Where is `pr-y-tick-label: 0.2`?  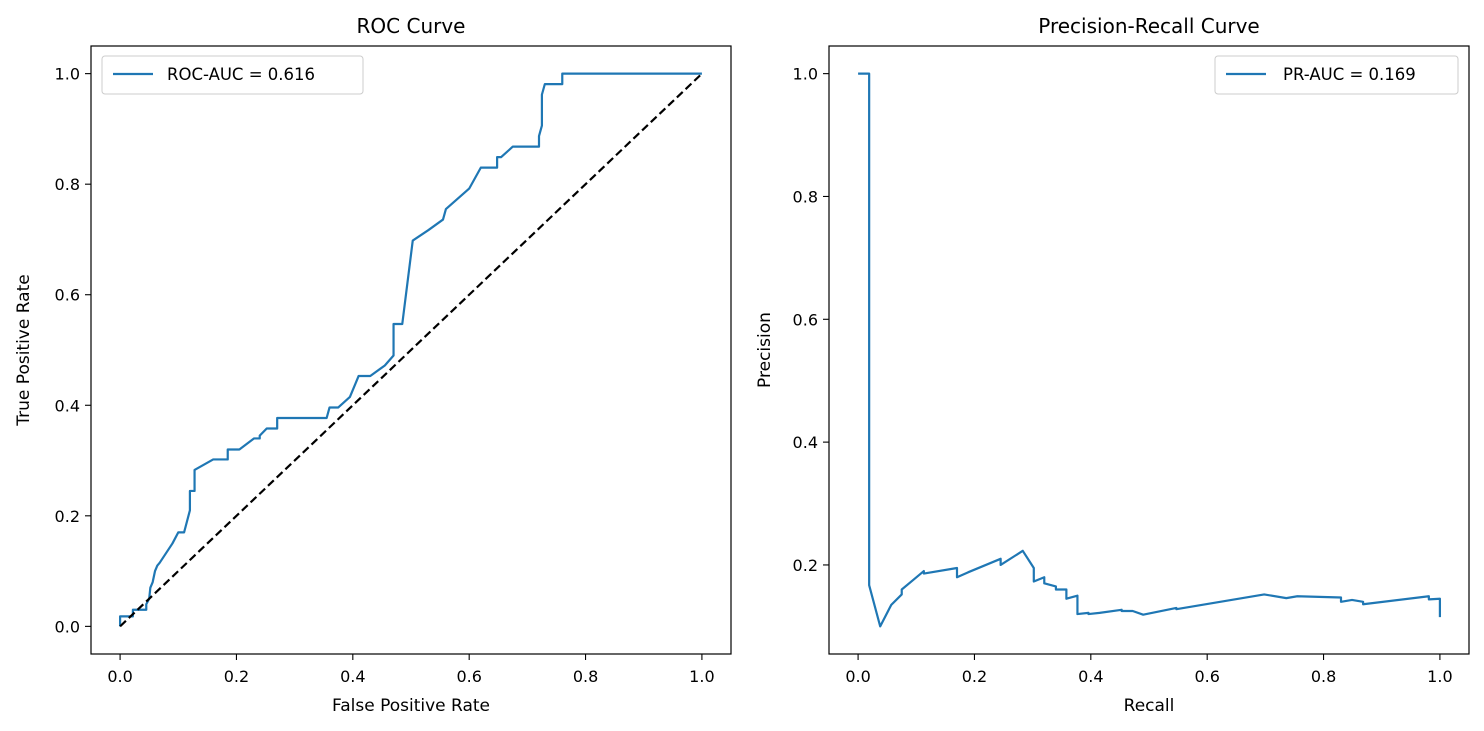
pr-y-tick-label: 0.2 is located at coordinates (805, 565).